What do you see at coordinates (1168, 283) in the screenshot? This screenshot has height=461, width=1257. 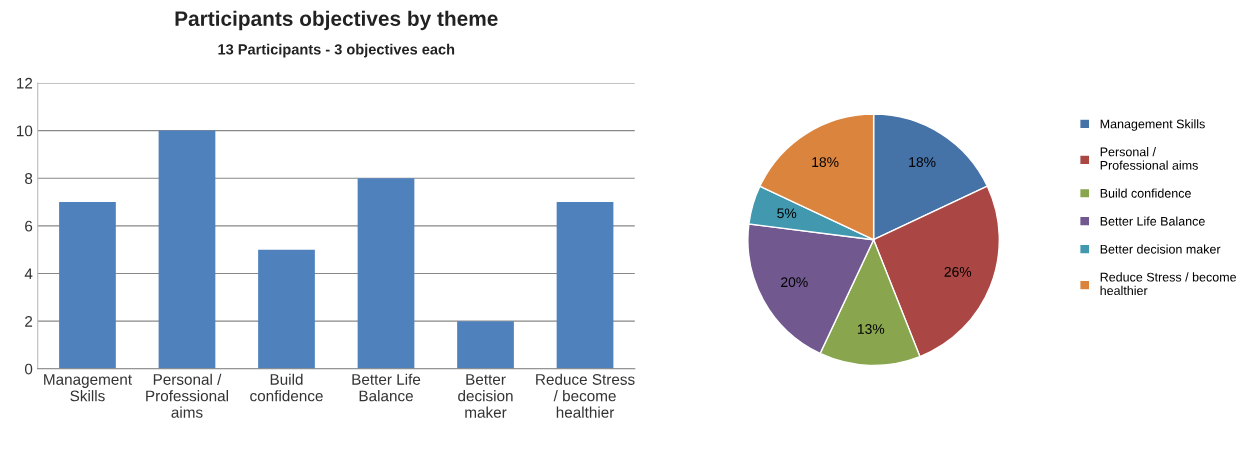 I see `legend-label: Reduce Stress / become healthier` at bounding box center [1168, 283].